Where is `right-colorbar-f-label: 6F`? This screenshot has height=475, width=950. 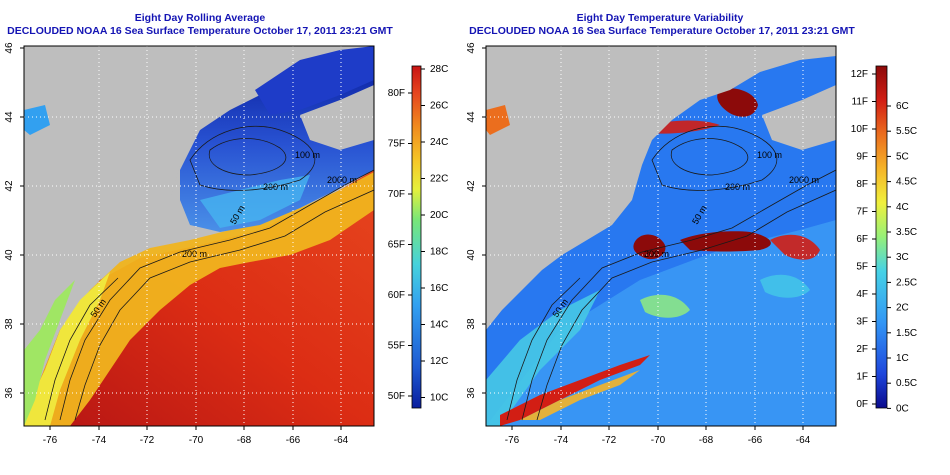
right-colorbar-f-label: 6F is located at coordinates (862, 239).